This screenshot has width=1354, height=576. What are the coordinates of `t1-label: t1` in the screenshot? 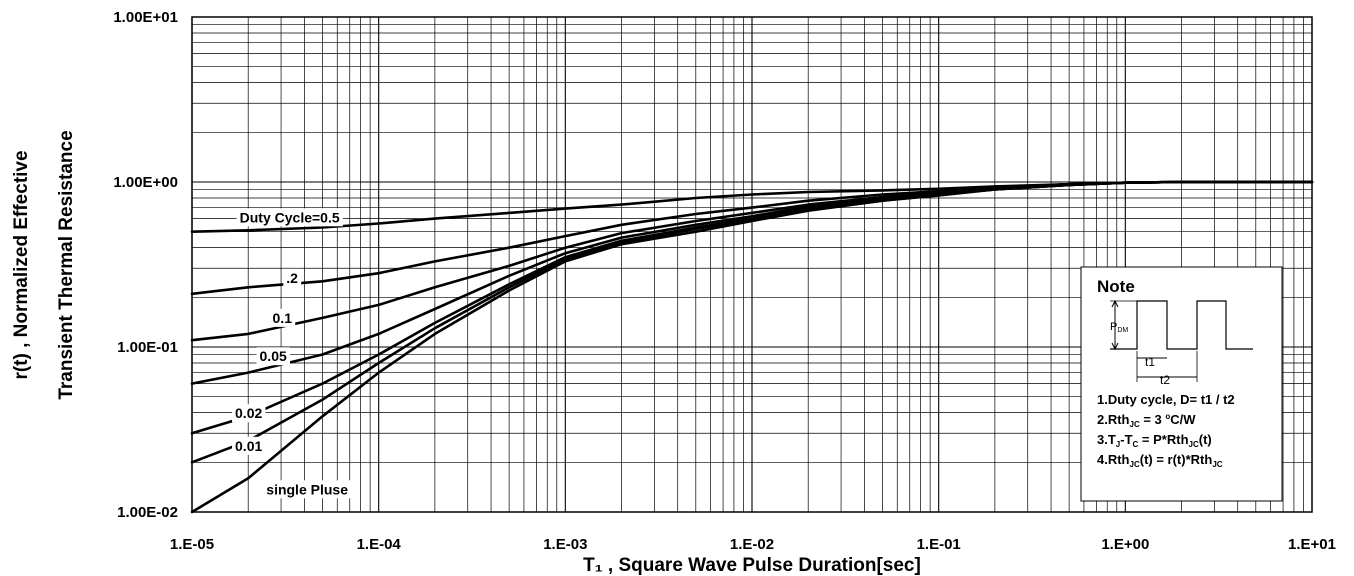 It's located at (1150, 362).